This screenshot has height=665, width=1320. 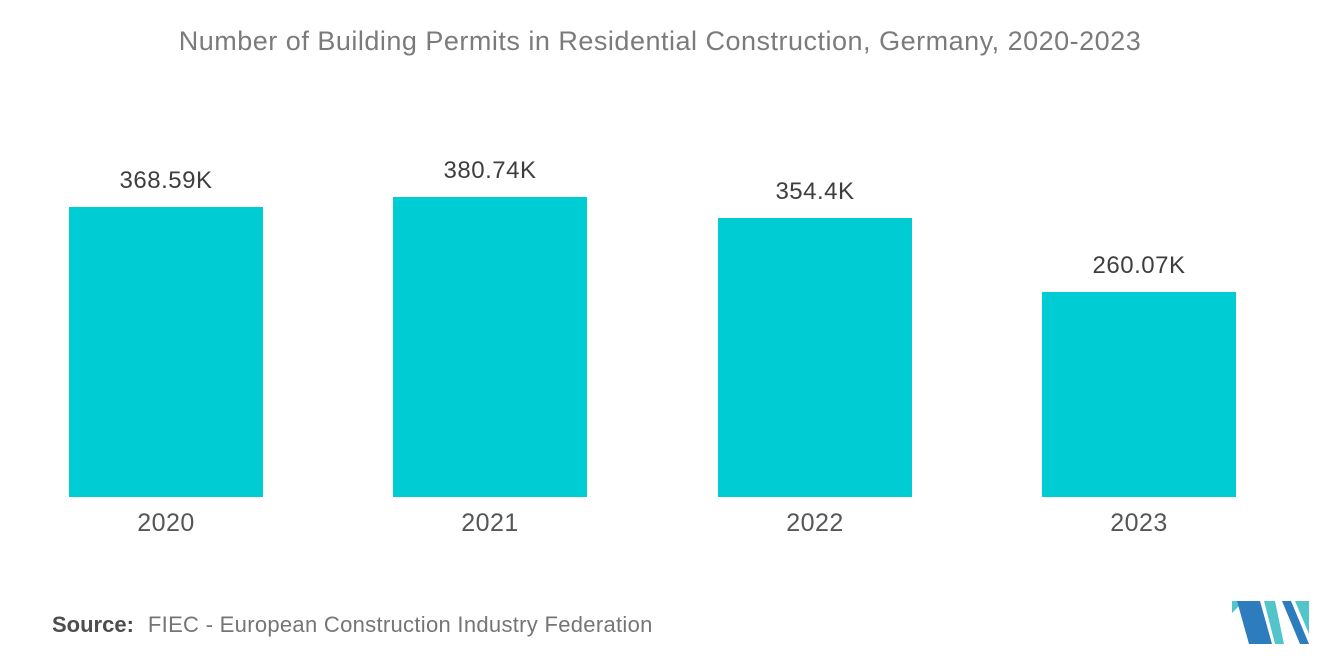 I want to click on bar-group-2023: 260.07K 2023, so click(x=1139, y=271).